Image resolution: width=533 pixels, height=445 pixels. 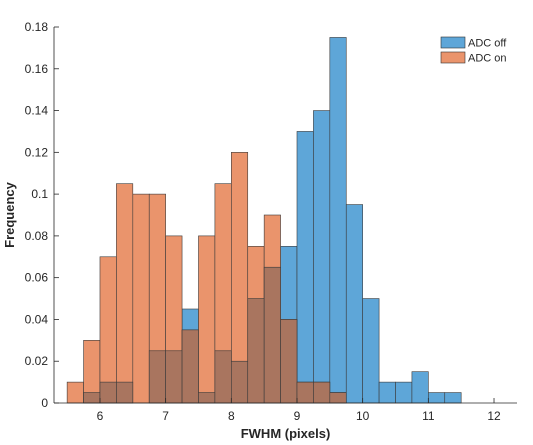 What do you see at coordinates (37, 111) in the screenshot?
I see `y-tick-label: 0.14` at bounding box center [37, 111].